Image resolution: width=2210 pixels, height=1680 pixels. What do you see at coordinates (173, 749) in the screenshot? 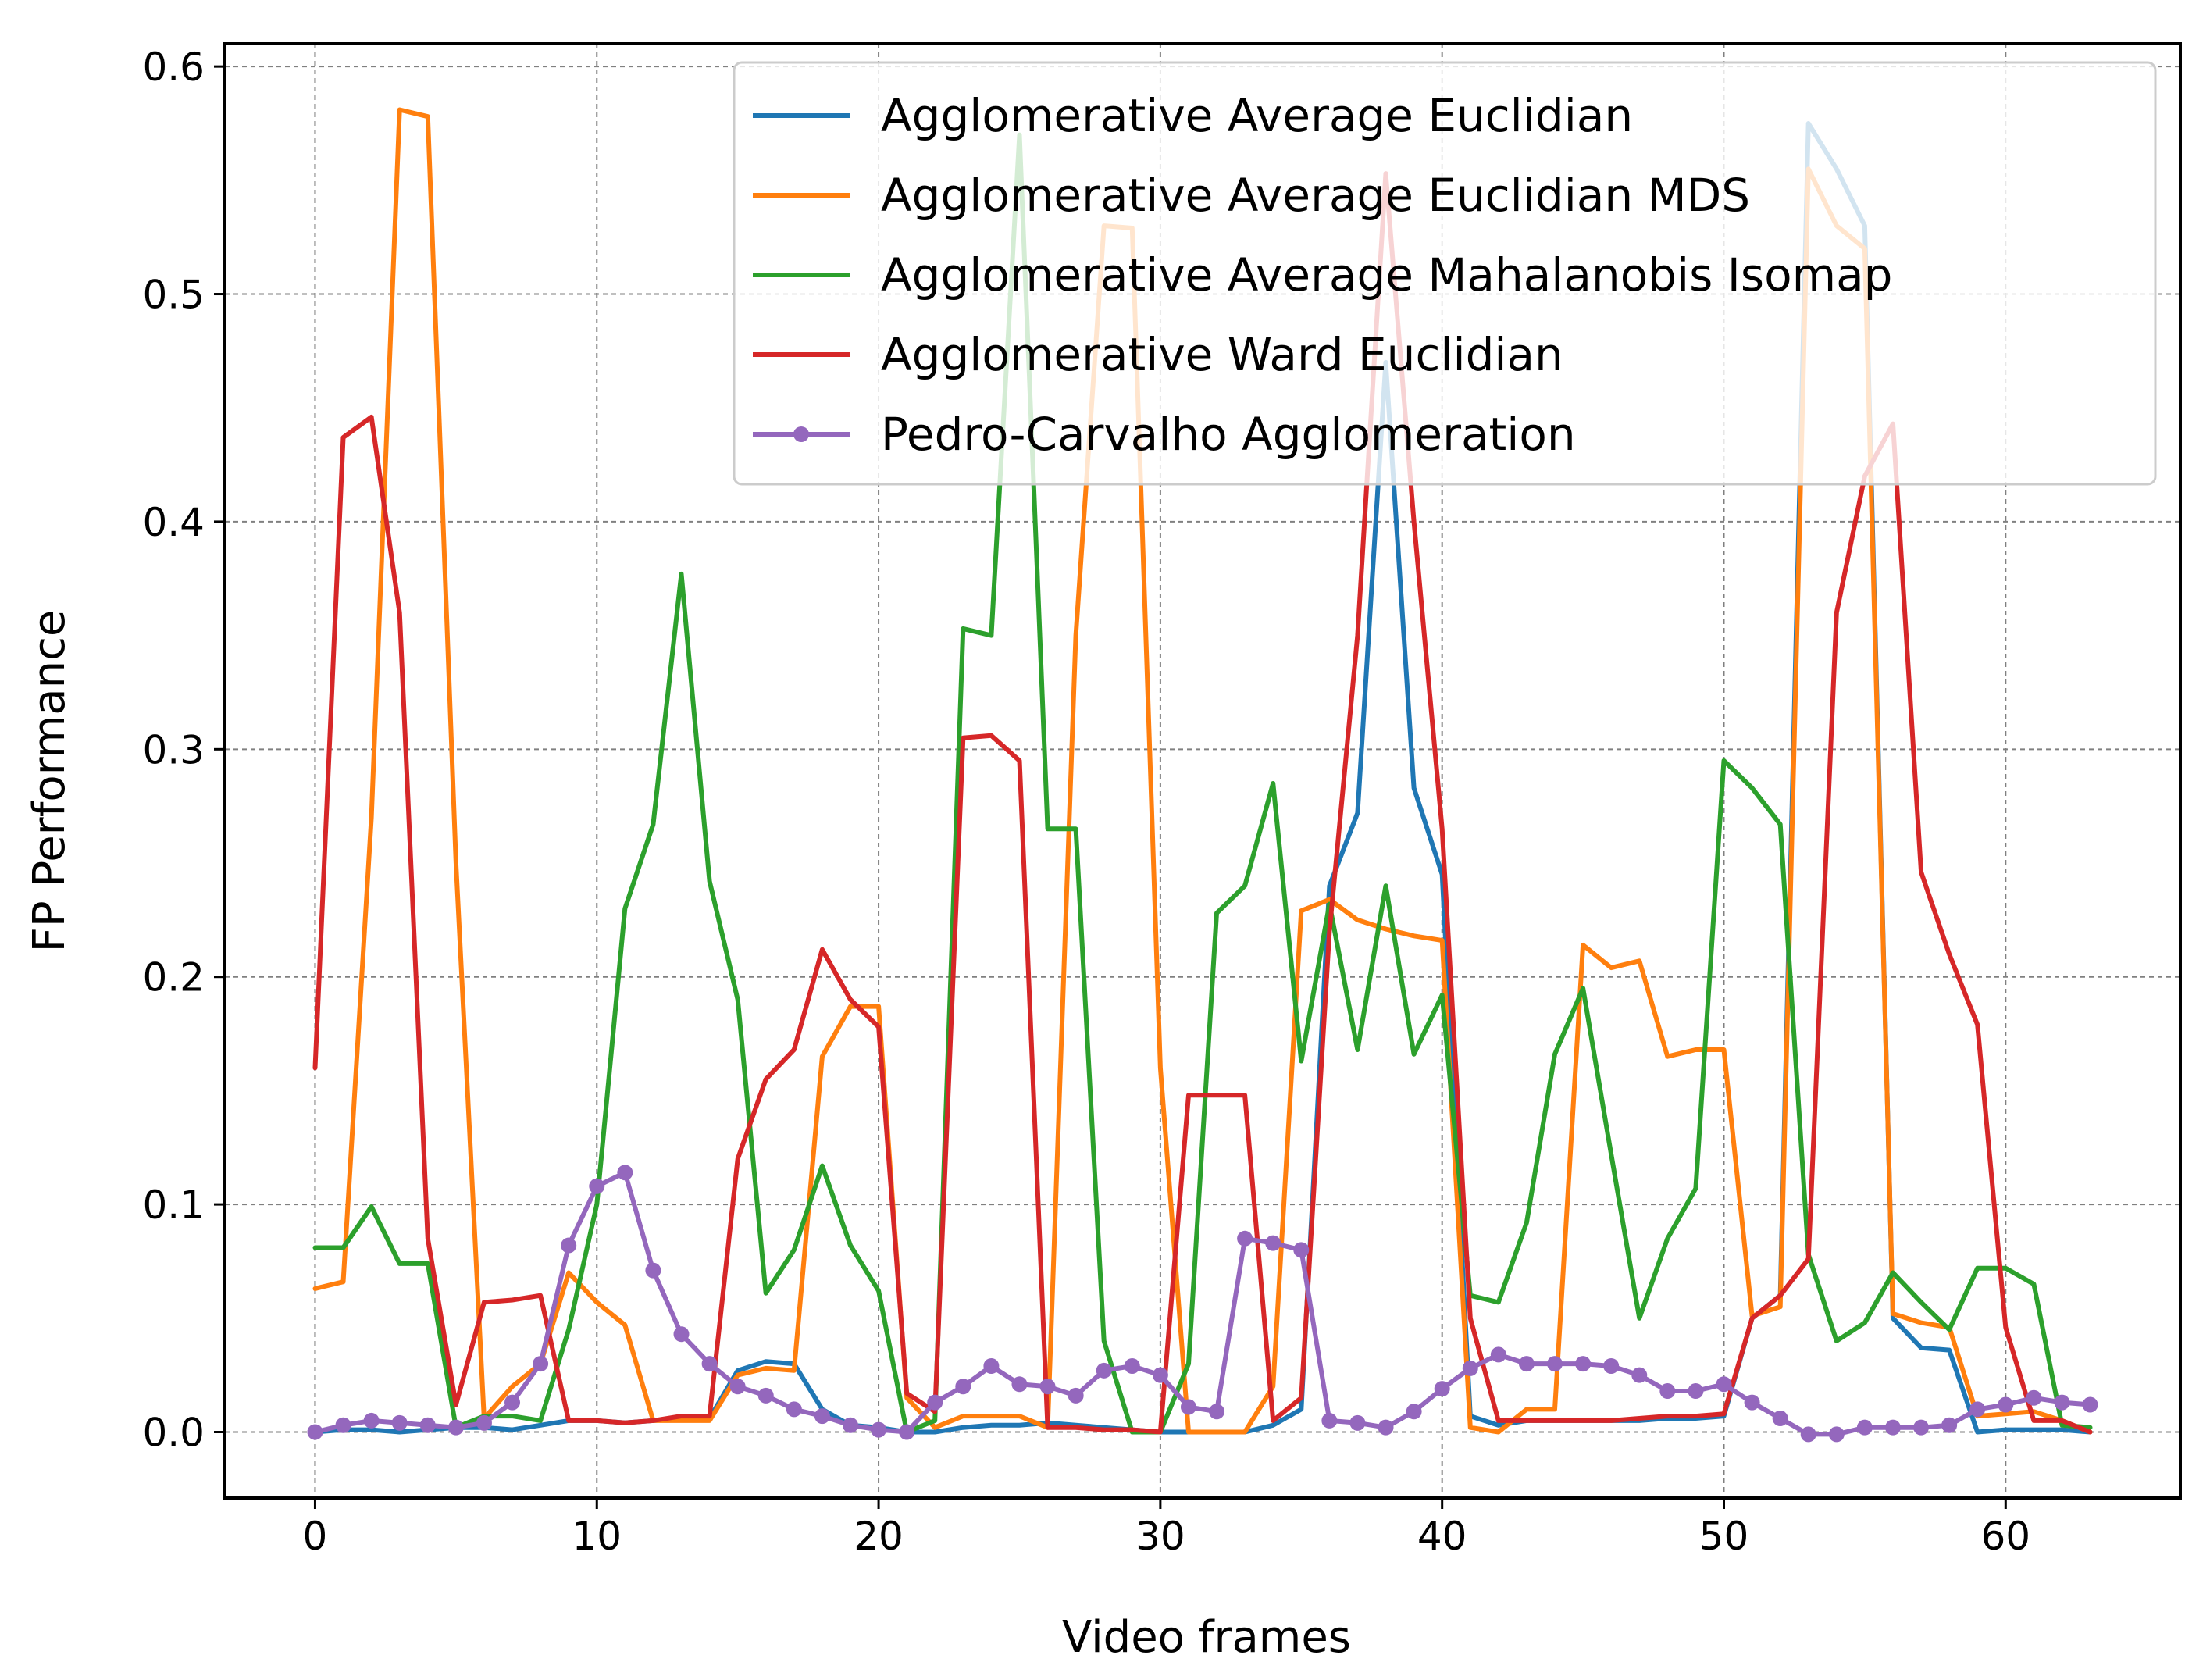
I see `y-tick-label: 0.3` at bounding box center [173, 749].